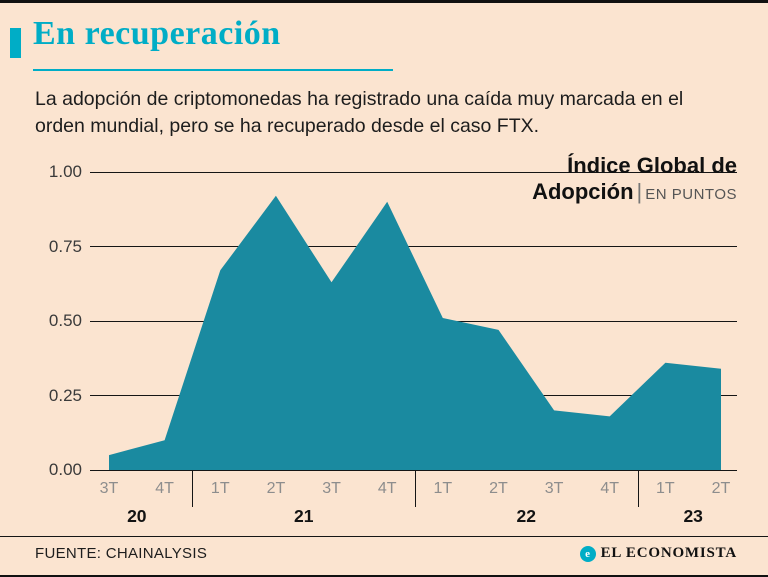 The image size is (768, 577). Describe the element at coordinates (652, 165) in the screenshot. I see `annotation-title-line1: Índice Global de` at that location.